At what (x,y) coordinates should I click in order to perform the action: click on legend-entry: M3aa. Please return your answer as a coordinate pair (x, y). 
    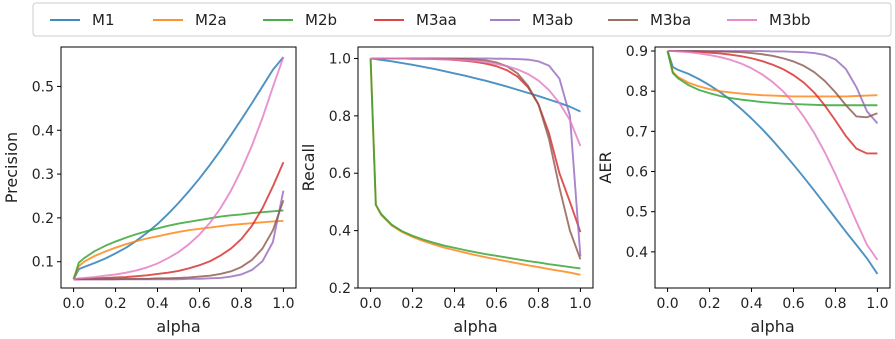
    Looking at the image, I should click on (415, 20).